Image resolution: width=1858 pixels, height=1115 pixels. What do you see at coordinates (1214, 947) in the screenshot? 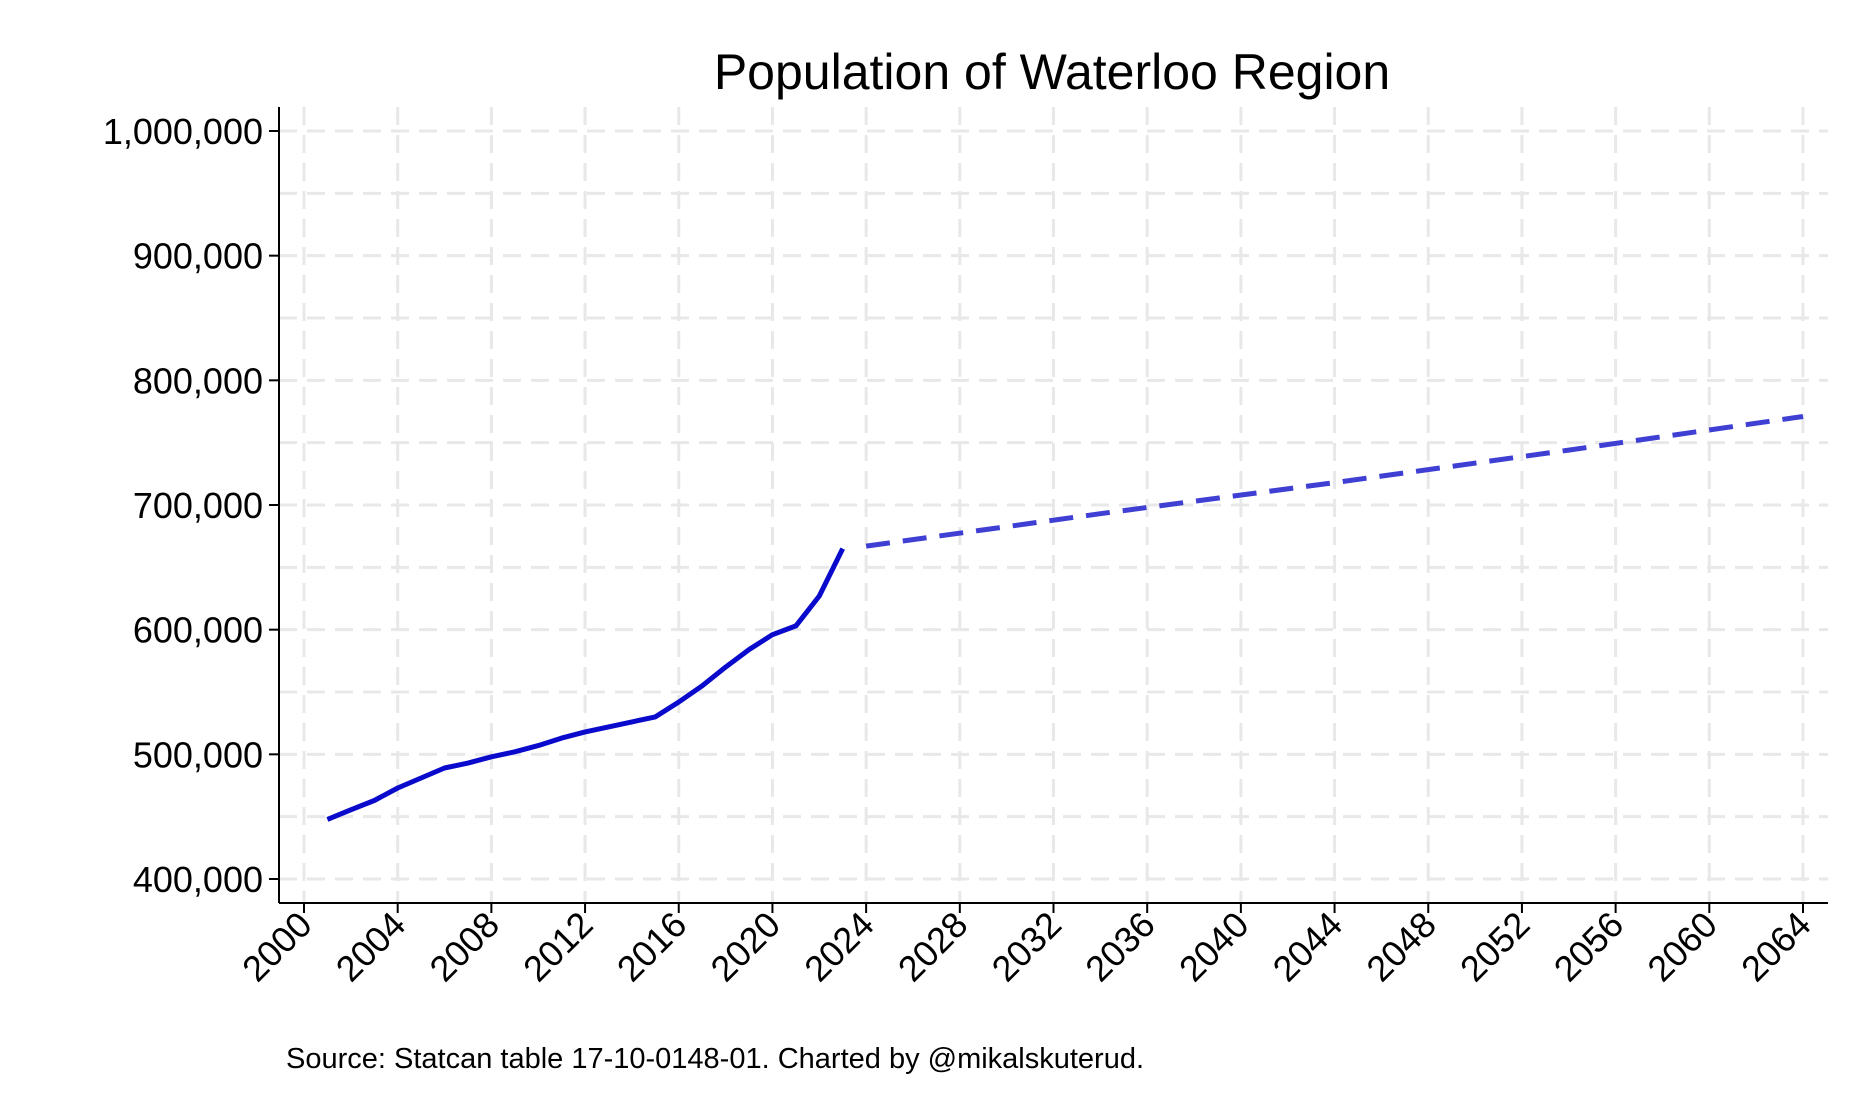
I see `x-tick-label: 2040` at bounding box center [1214, 947].